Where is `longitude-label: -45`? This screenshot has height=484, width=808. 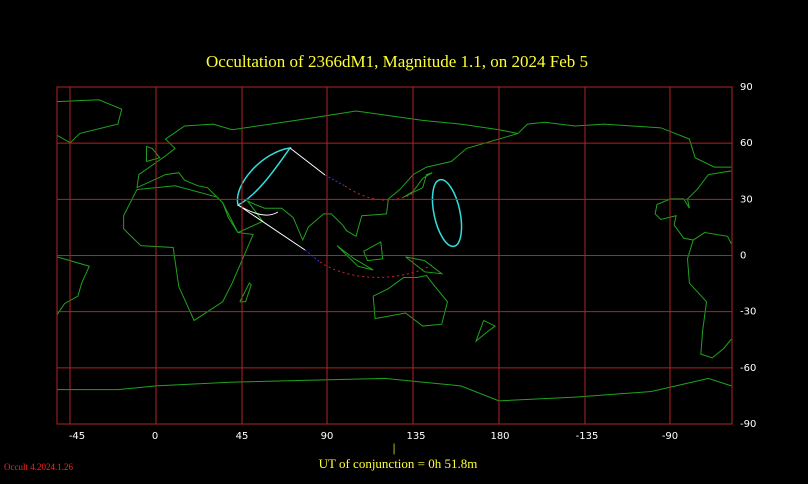
longitude-label: -45 is located at coordinates (77, 436).